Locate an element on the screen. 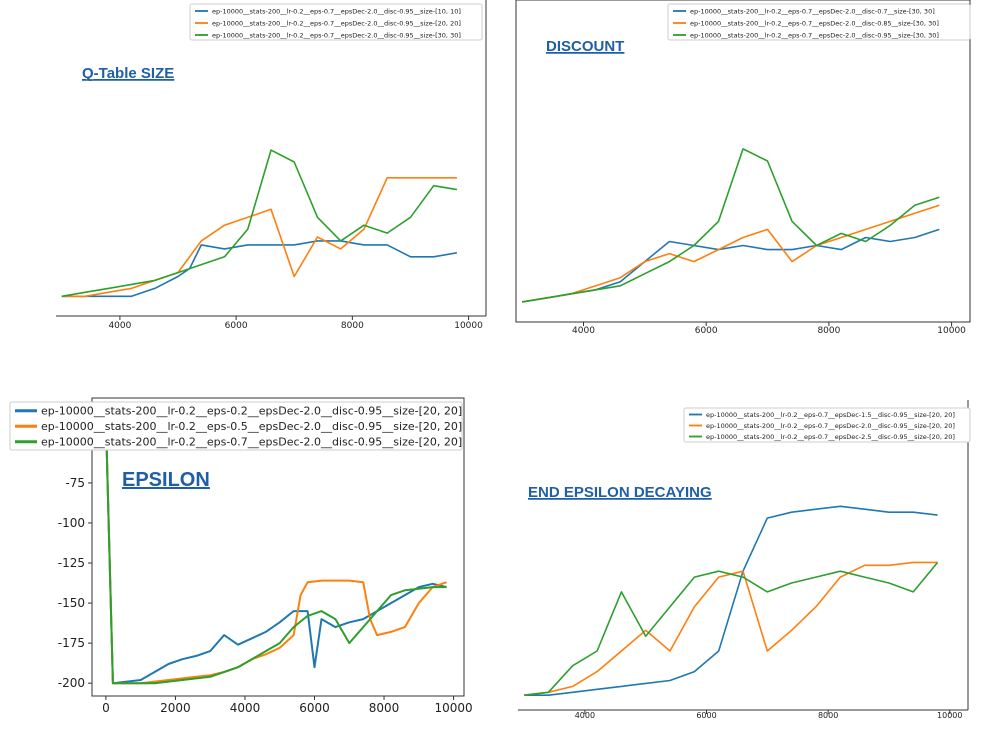 This screenshot has height=730, width=1002. y-tick-label: -150 is located at coordinates (71, 603).